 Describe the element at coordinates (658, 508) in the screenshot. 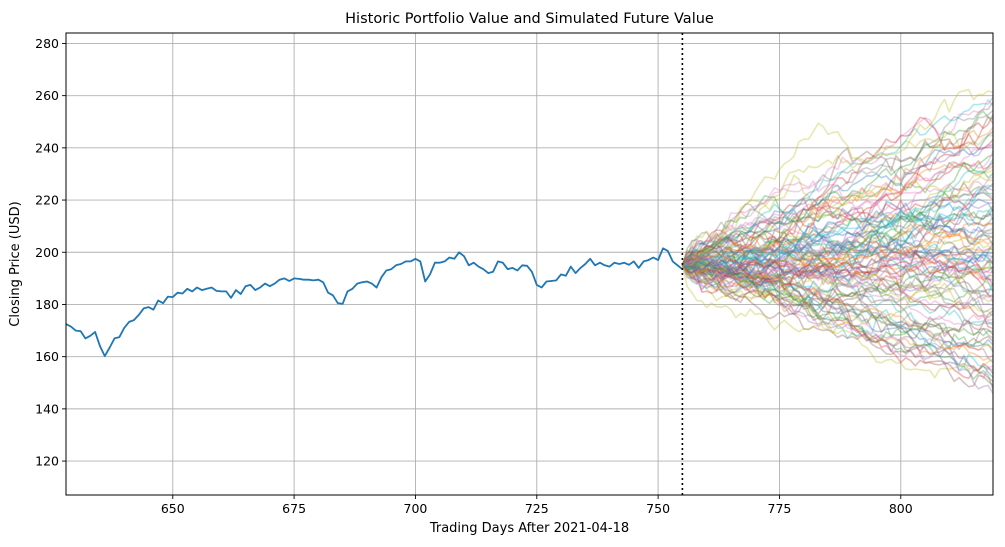

I see `x-tick-label: 750` at that location.